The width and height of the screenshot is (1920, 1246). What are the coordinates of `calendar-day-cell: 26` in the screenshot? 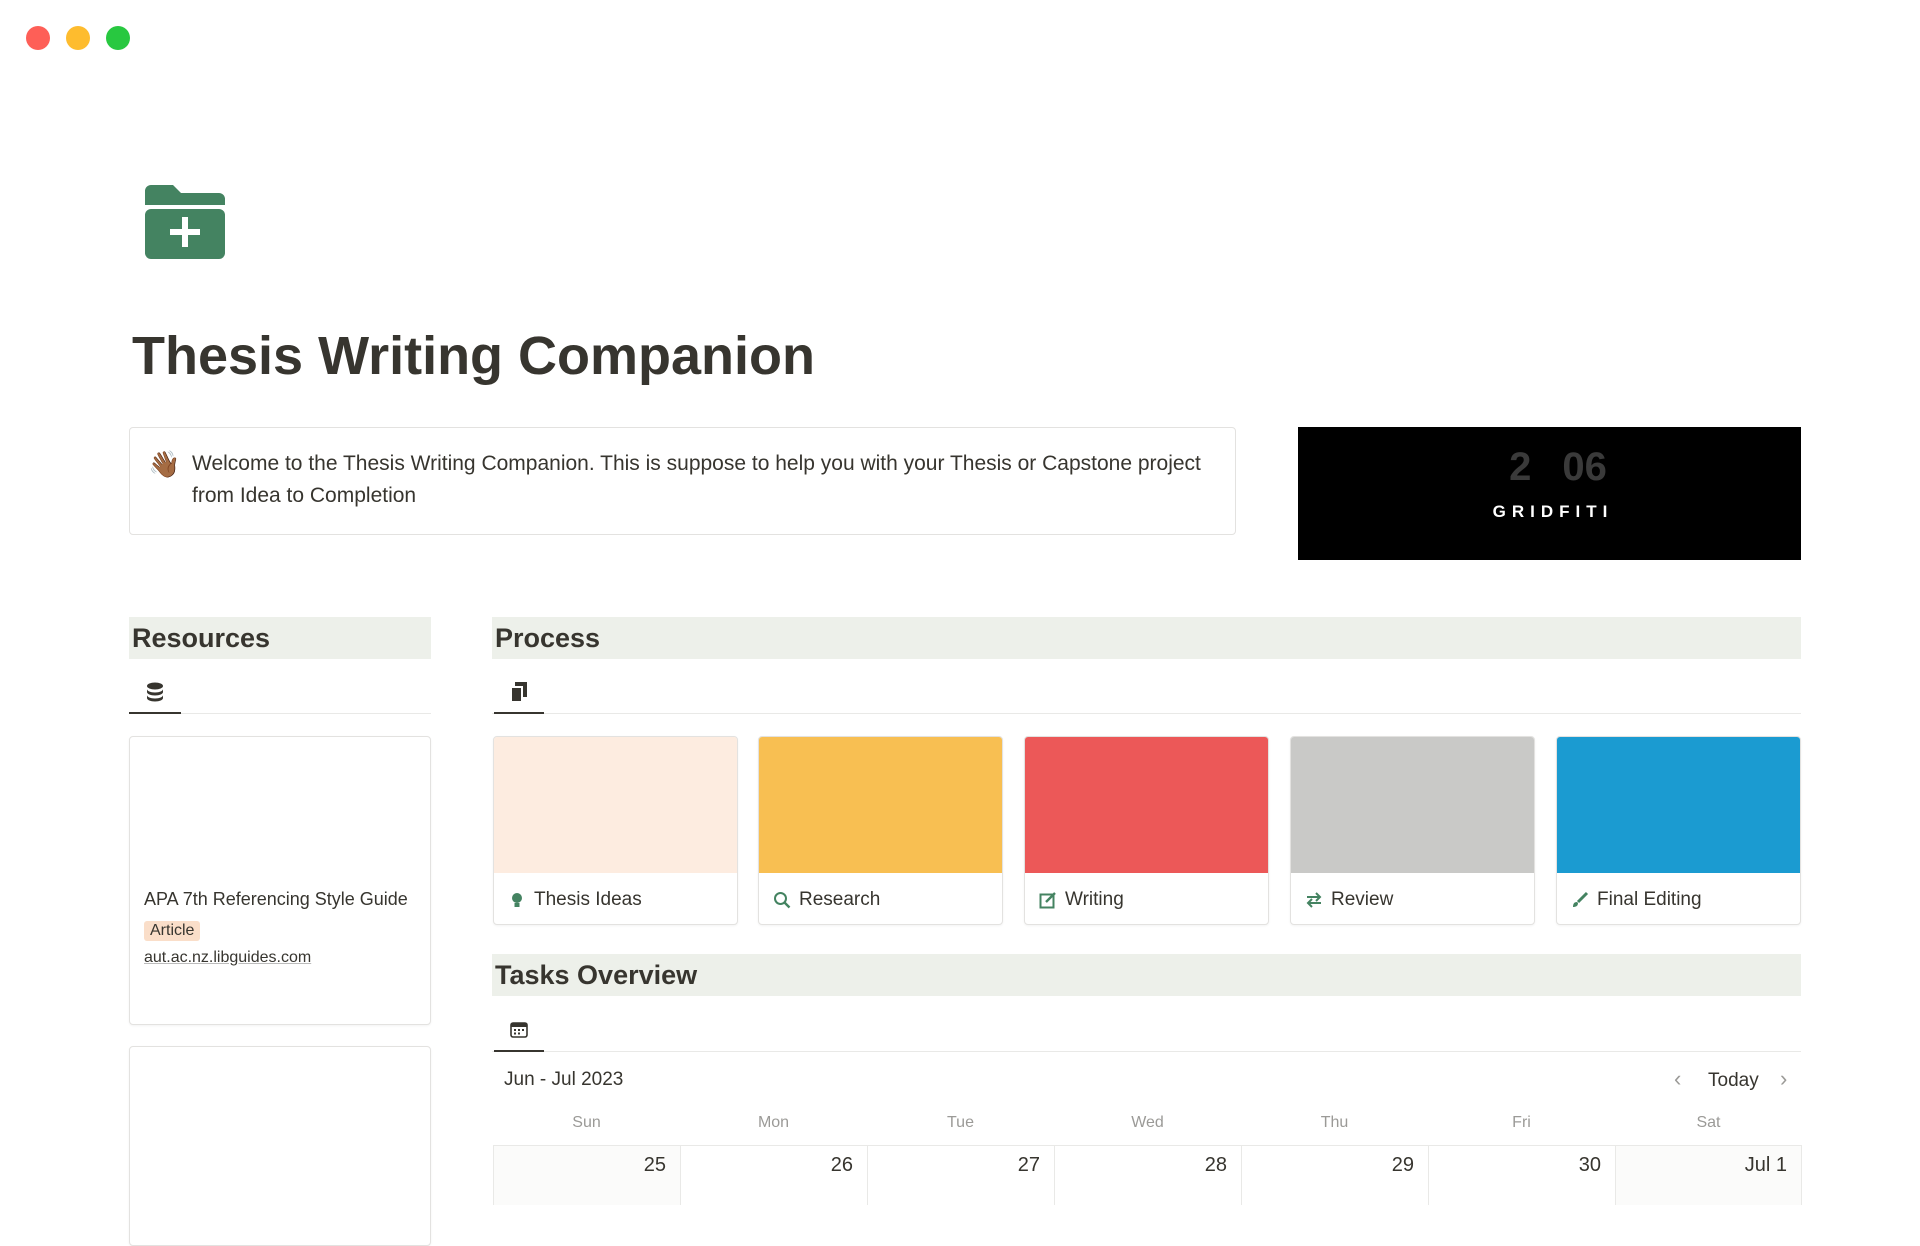 It's located at (773, 1175).